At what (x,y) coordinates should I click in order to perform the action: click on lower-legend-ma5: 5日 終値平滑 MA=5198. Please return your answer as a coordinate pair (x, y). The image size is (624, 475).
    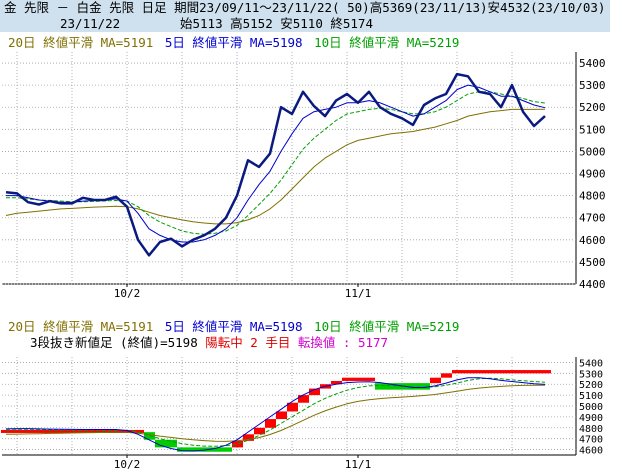
    Looking at the image, I should click on (233, 326).